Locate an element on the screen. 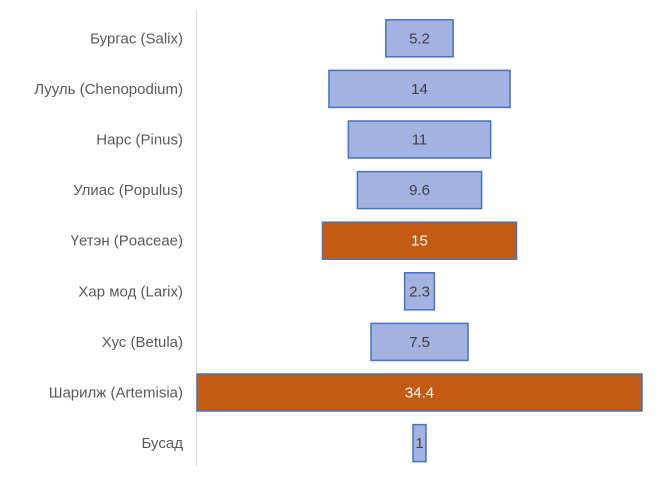 This screenshot has width=657, height=481. category-label: Хус (Betula) is located at coordinates (142, 342).